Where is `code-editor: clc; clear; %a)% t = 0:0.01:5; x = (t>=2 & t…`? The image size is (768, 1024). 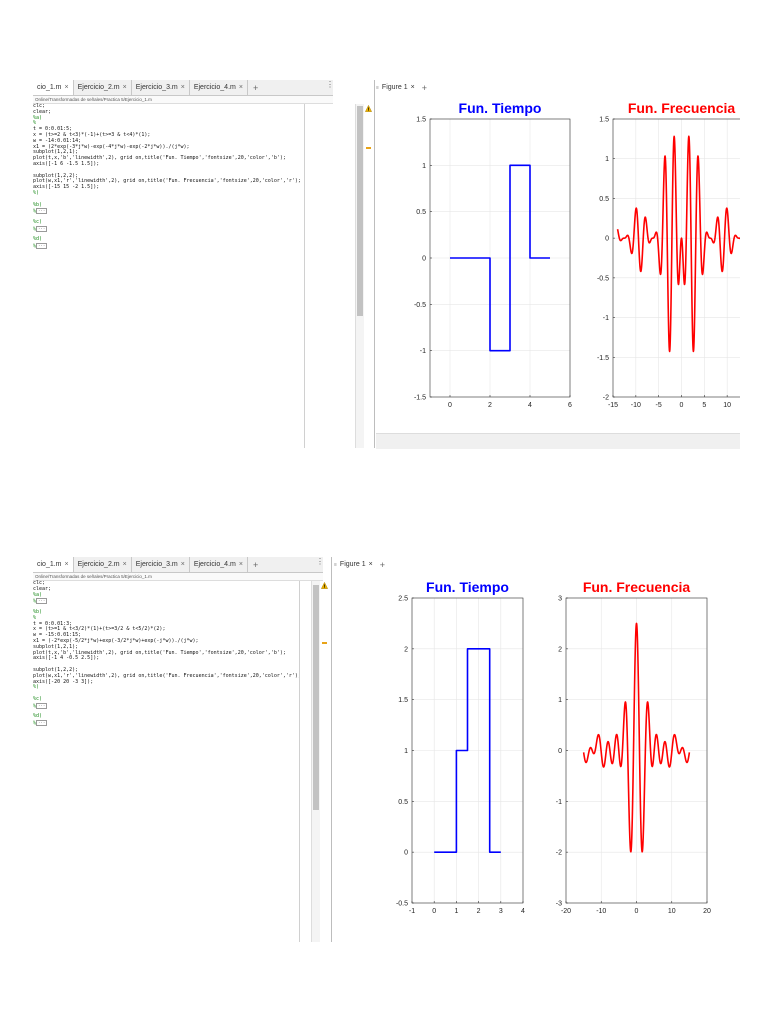
code-editor: clc; clear; %a)% t = 0:0.01:5; x = (t>=2 & t… is located at coordinates (183, 275).